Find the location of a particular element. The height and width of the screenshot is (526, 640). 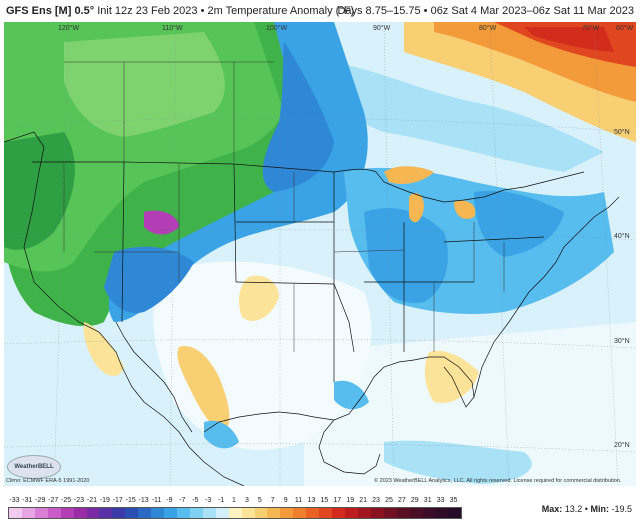

colorbar-tick-label: -13 is located at coordinates (143, 500).